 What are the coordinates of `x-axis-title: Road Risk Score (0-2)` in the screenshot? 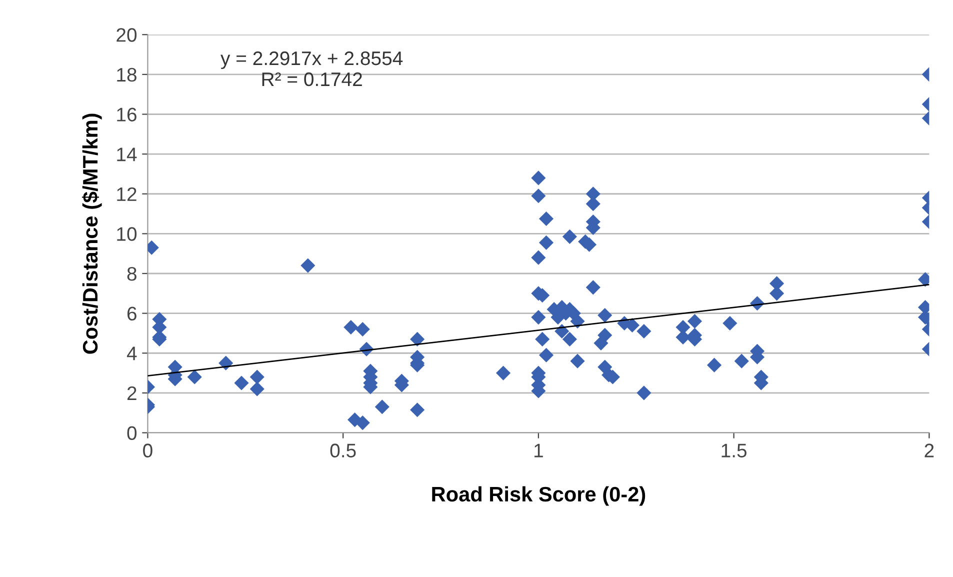 It's located at (539, 496).